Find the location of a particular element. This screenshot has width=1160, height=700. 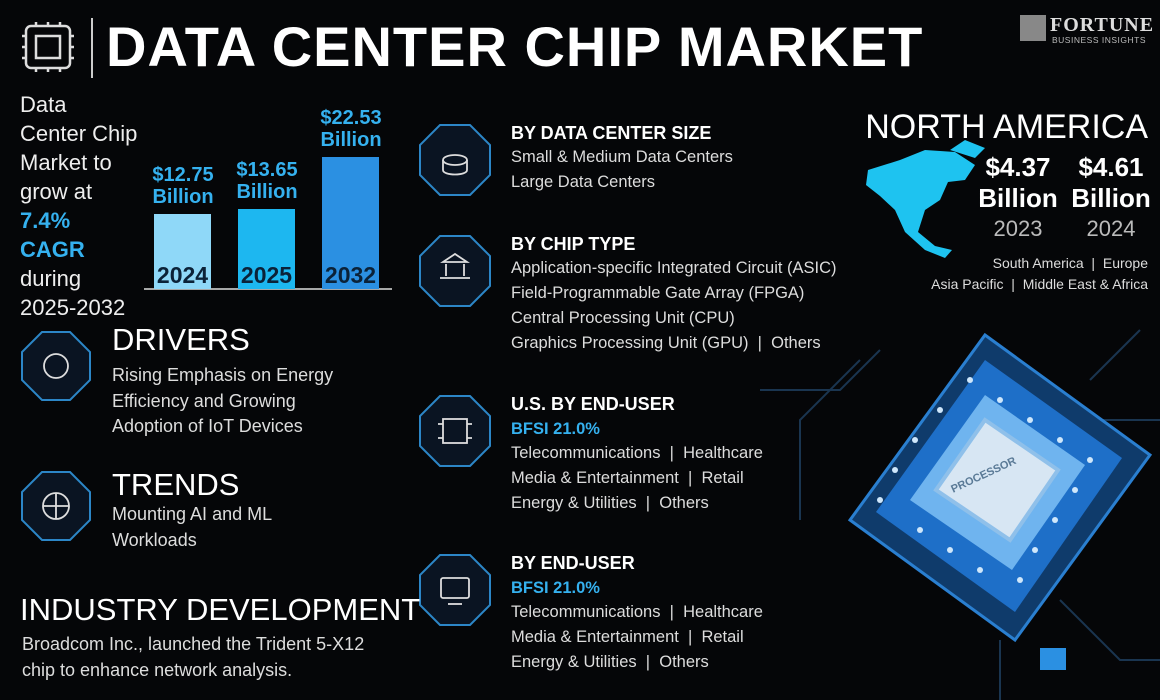

brand: FORTUNE is located at coordinates (1102, 25).